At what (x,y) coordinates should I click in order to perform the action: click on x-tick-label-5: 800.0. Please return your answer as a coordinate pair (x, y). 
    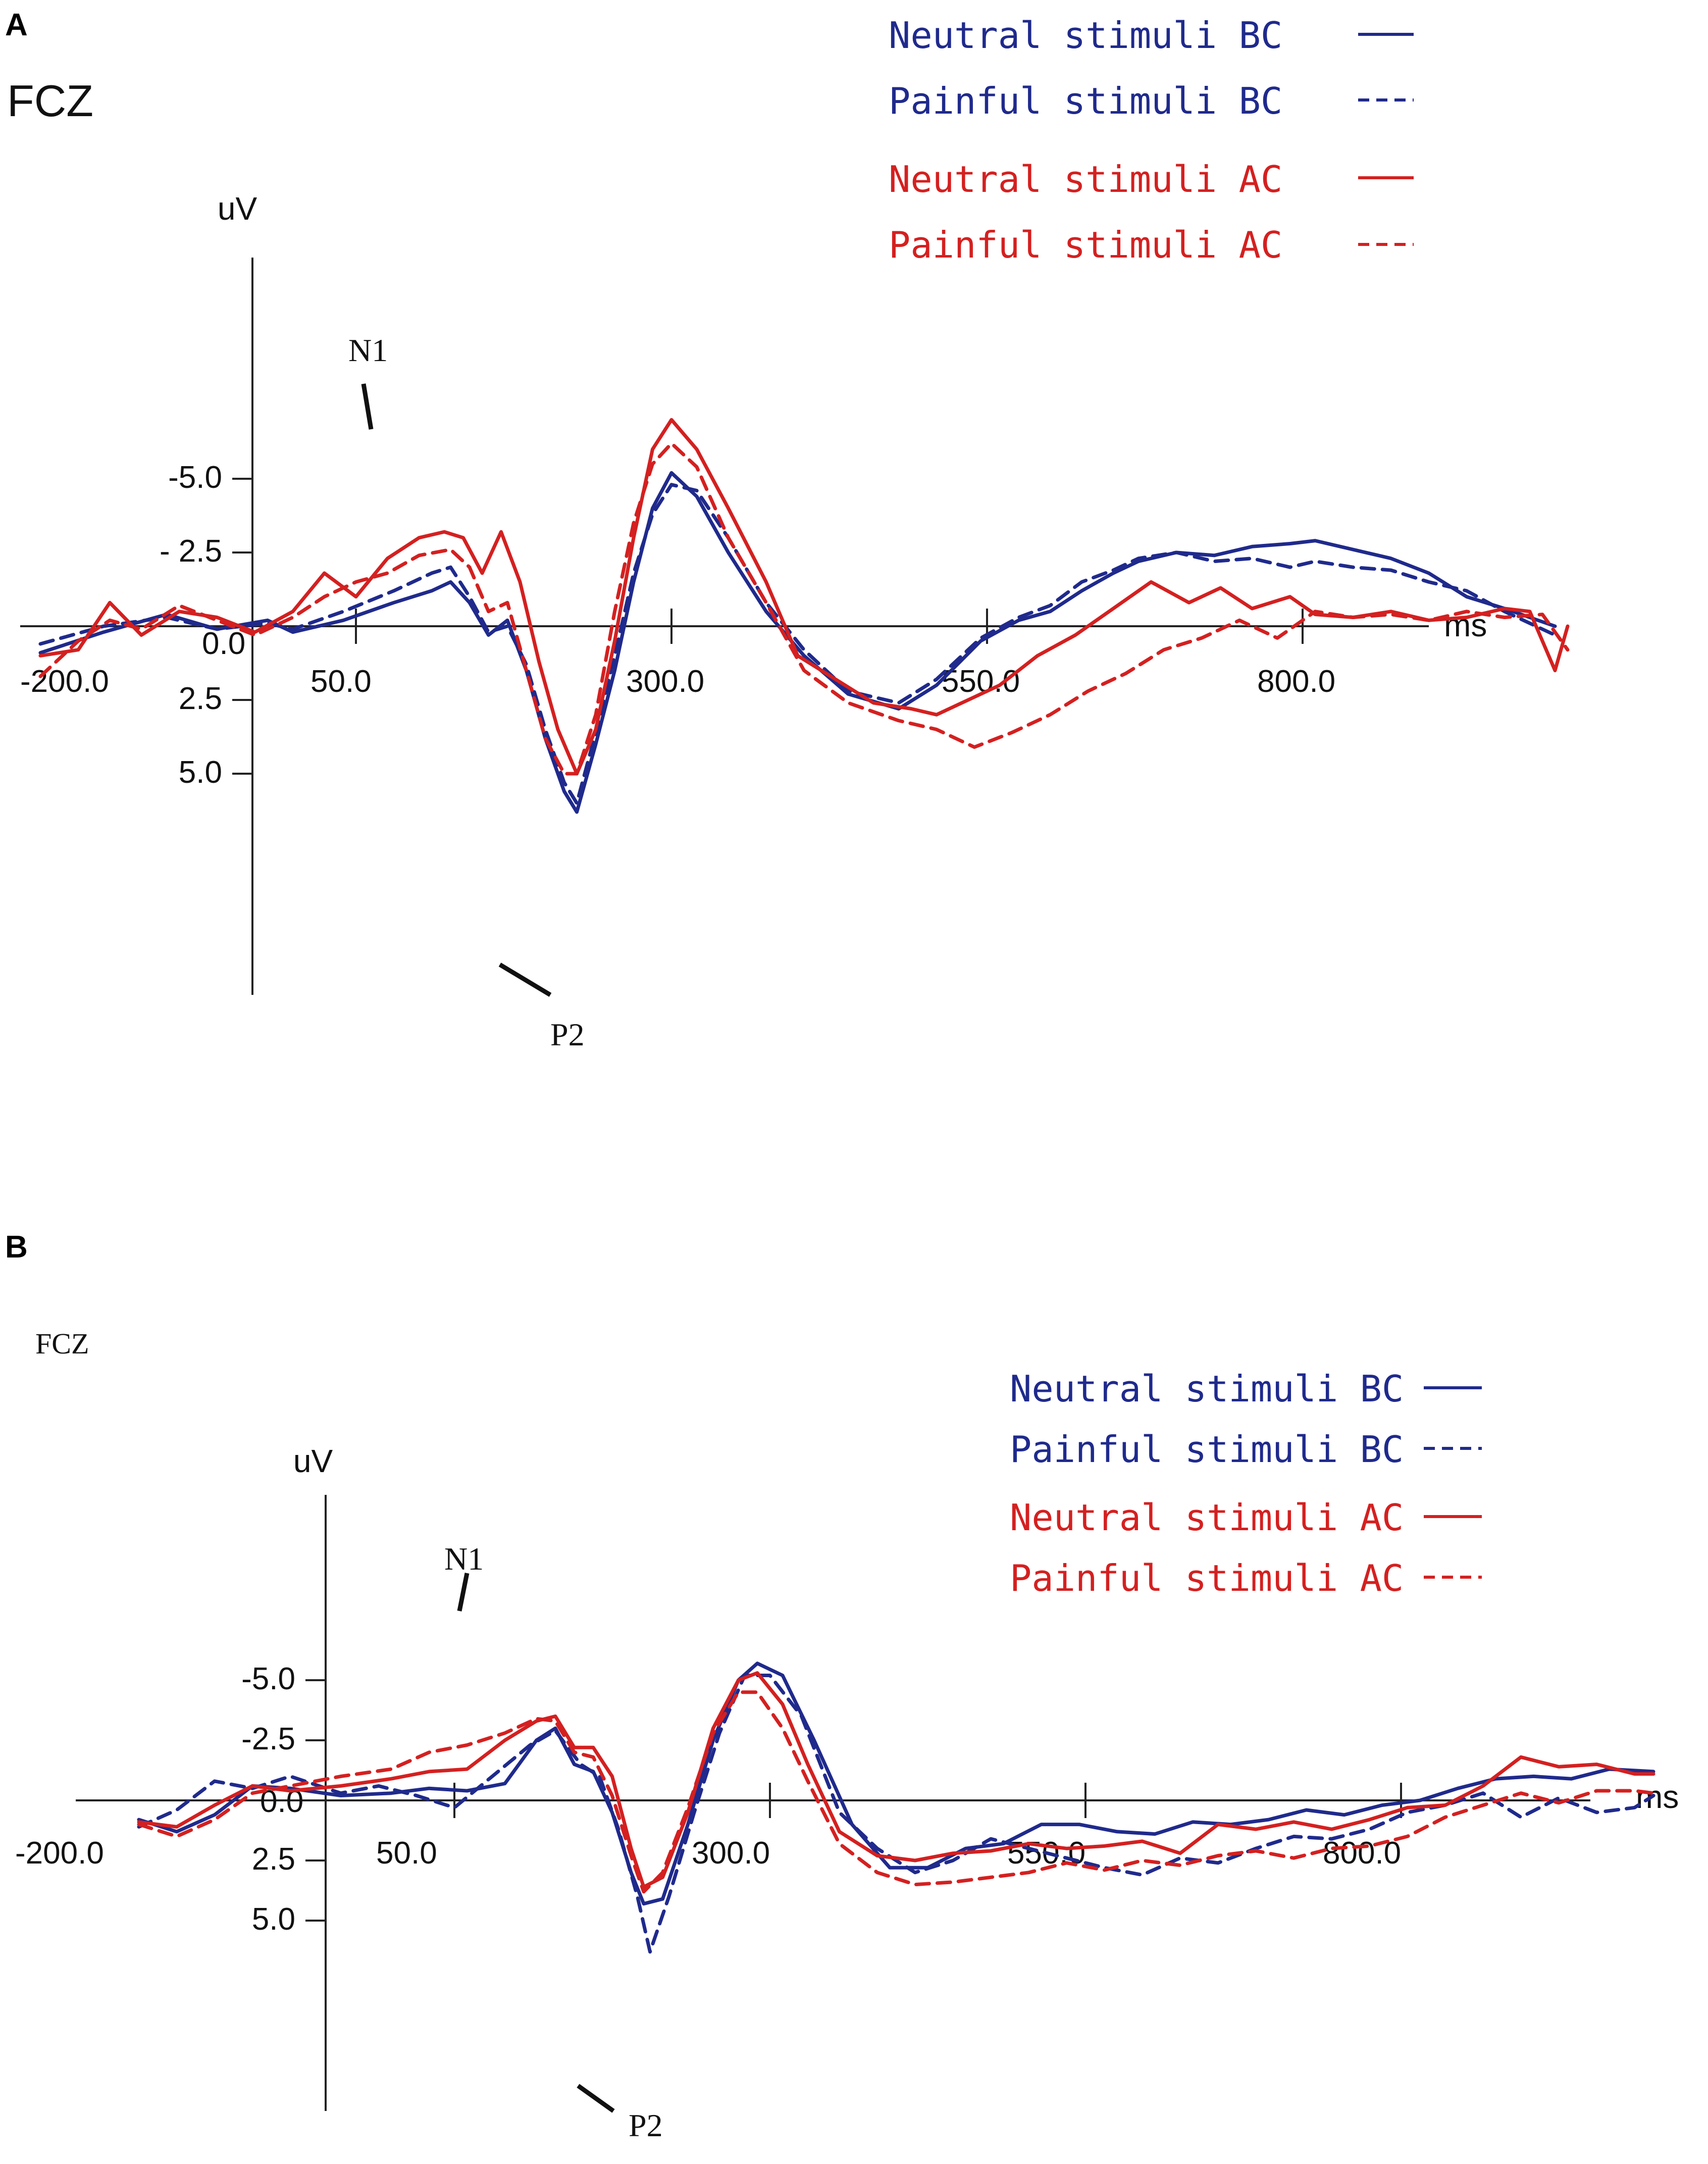
    Looking at the image, I should click on (1296, 681).